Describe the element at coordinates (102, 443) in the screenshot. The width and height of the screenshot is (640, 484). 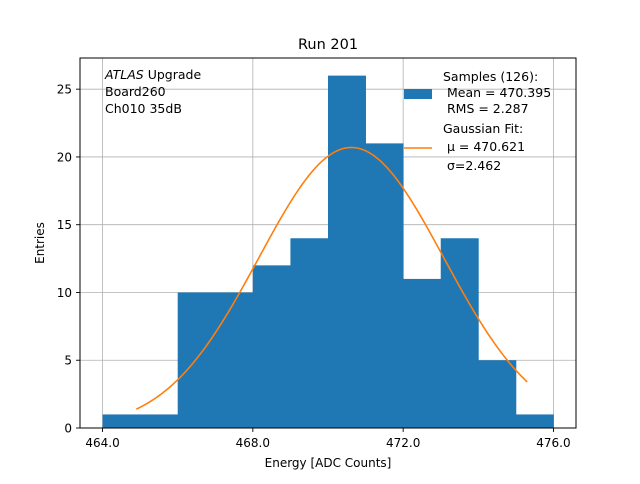
I see `x-tick-label: 464.0` at that location.